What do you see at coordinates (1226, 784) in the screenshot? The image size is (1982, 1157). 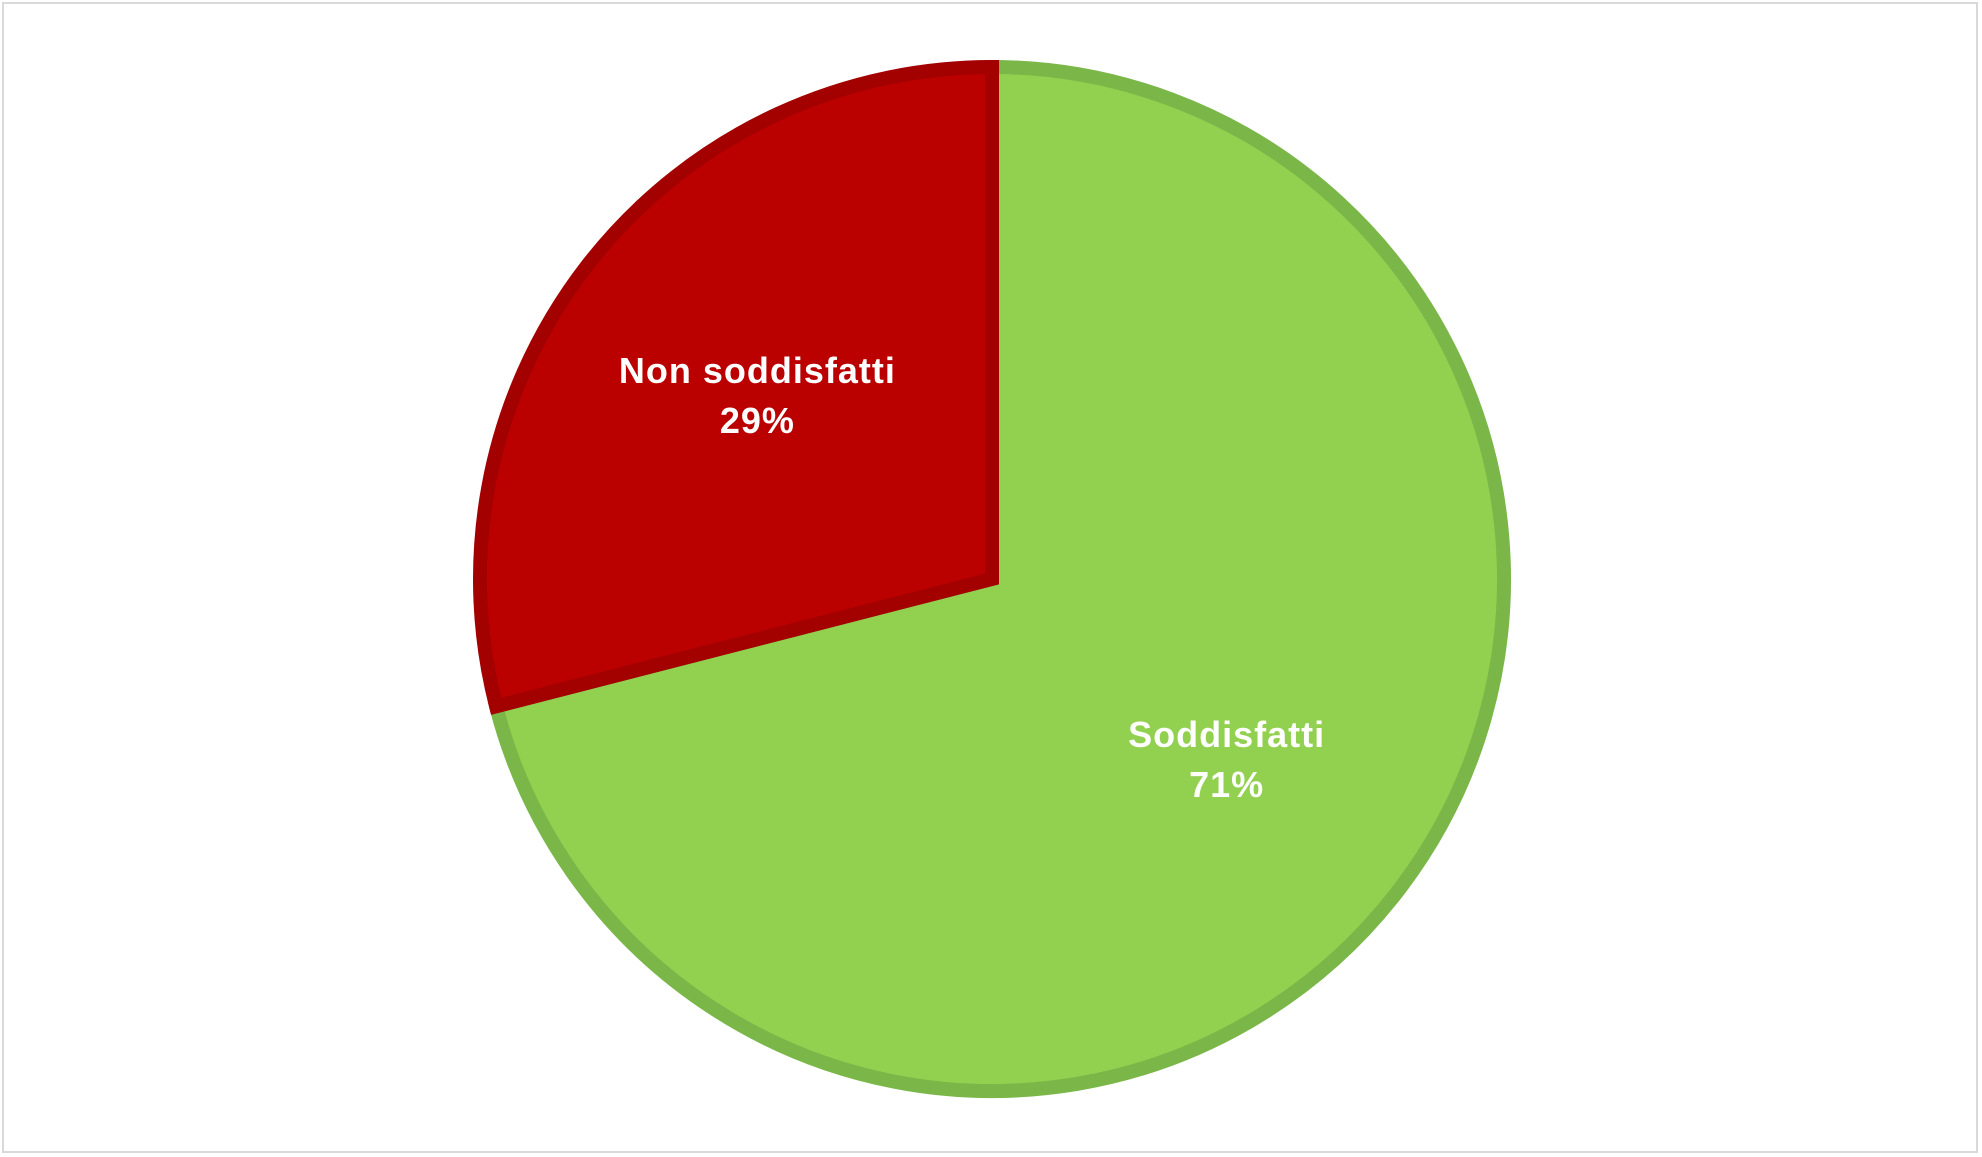 I see `slice-value-soddisfatti: 71%` at bounding box center [1226, 784].